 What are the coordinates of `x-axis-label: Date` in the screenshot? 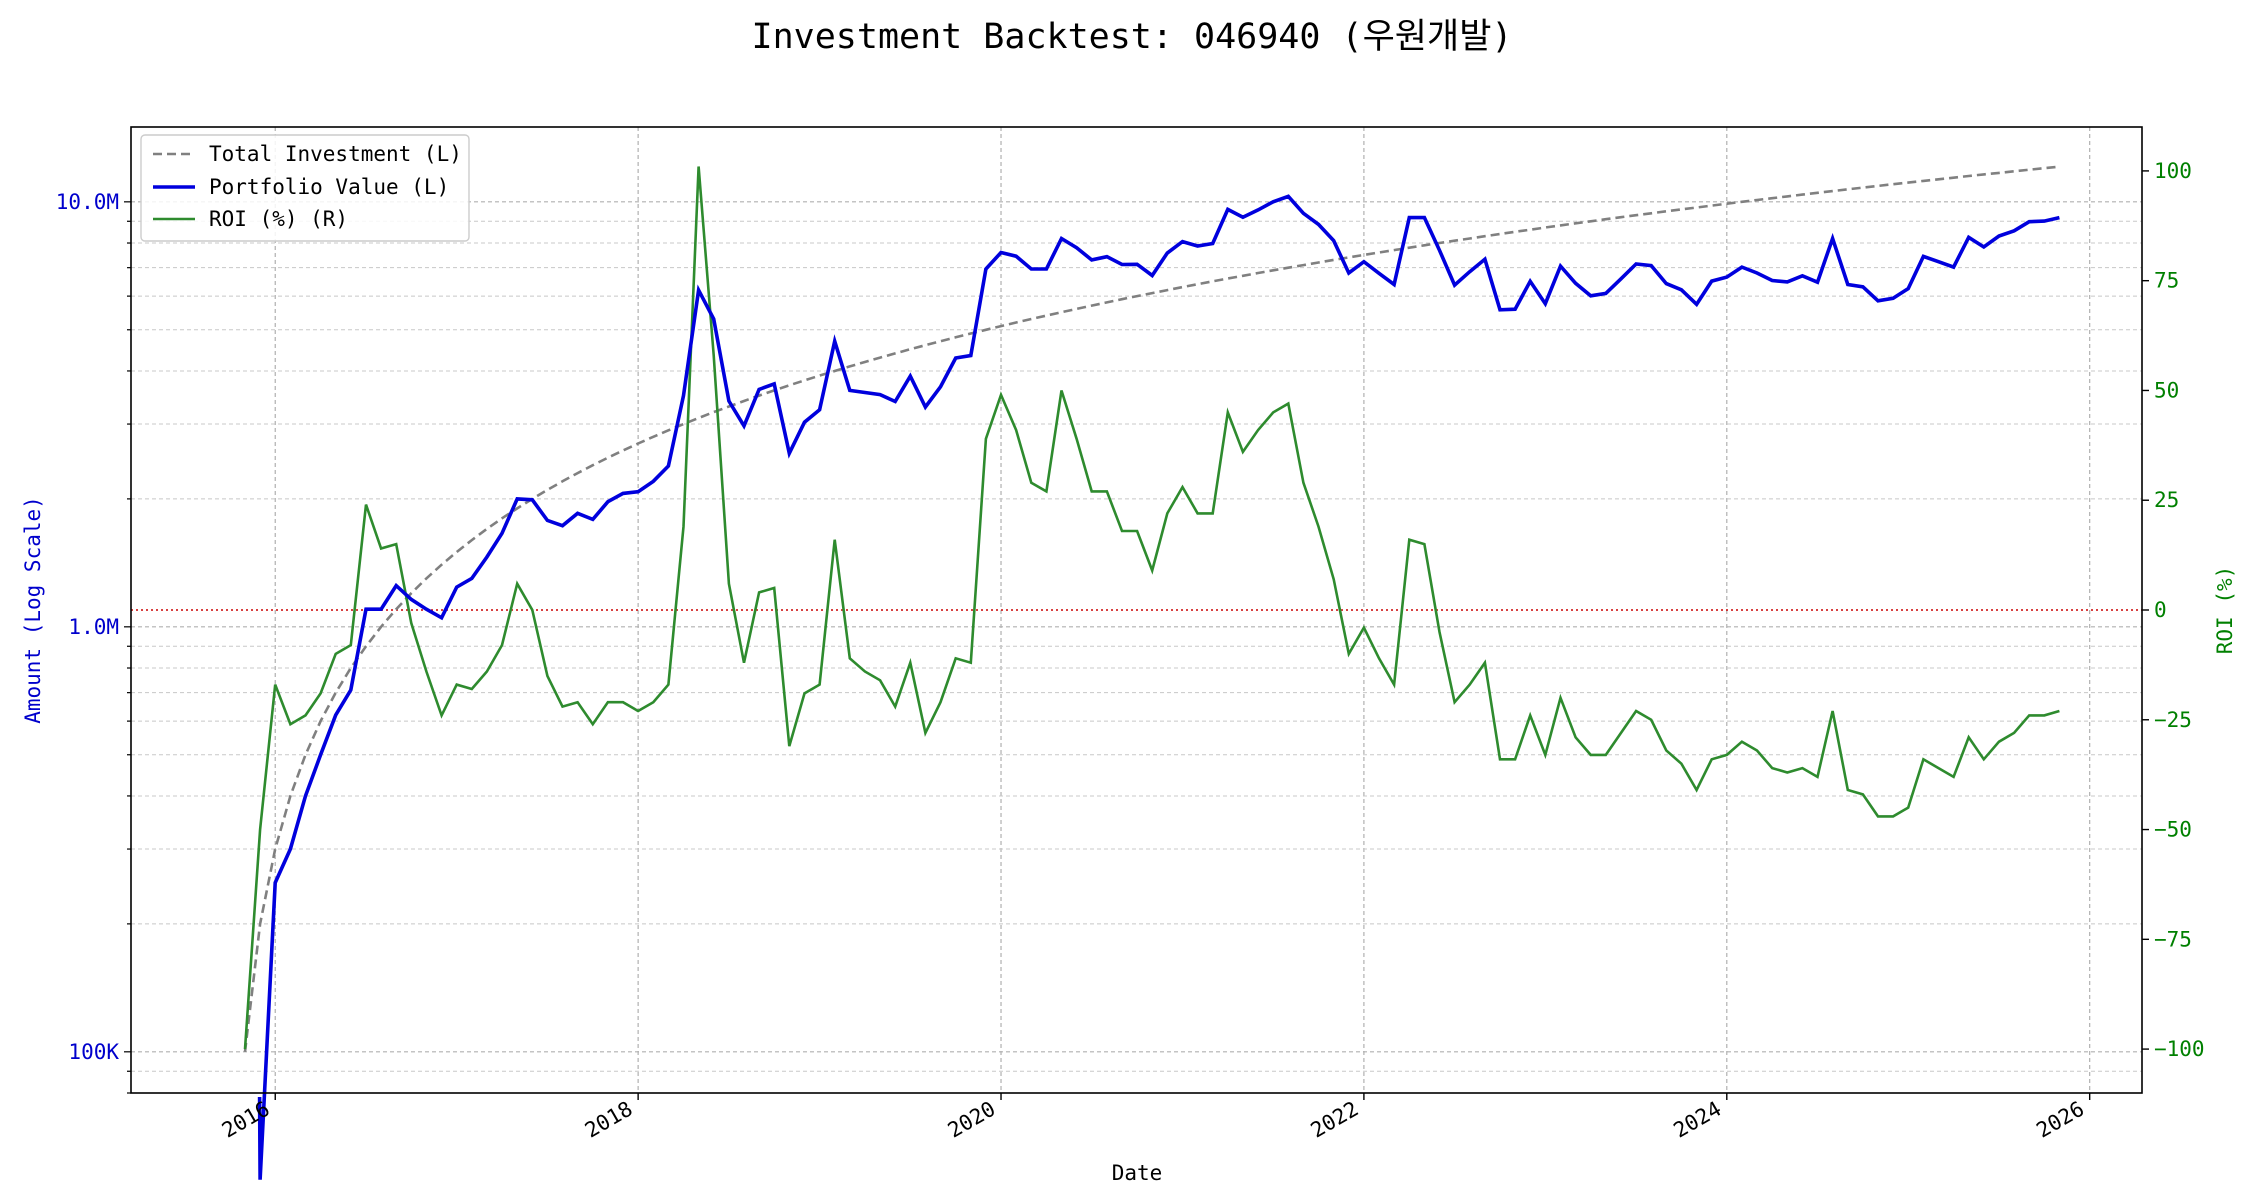 It's located at (1137, 1173).